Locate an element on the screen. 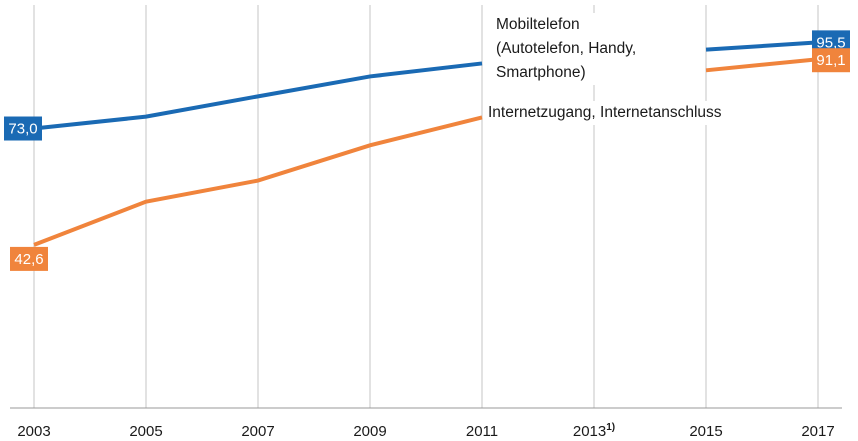  x-tick-label: 2015 is located at coordinates (705, 431).